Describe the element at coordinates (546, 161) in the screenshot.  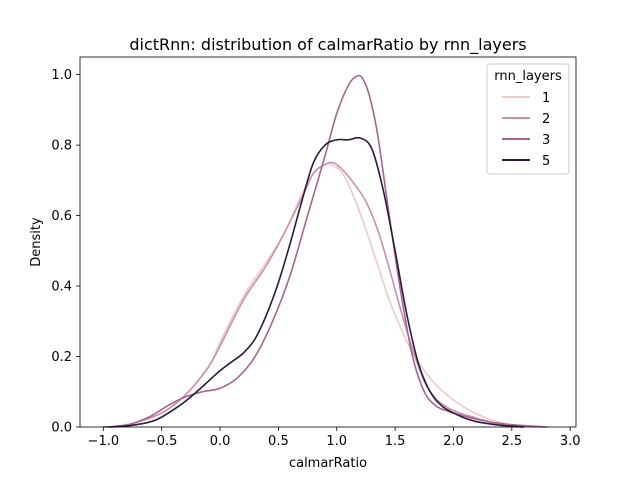
I see `legend-label-5: 5` at that location.